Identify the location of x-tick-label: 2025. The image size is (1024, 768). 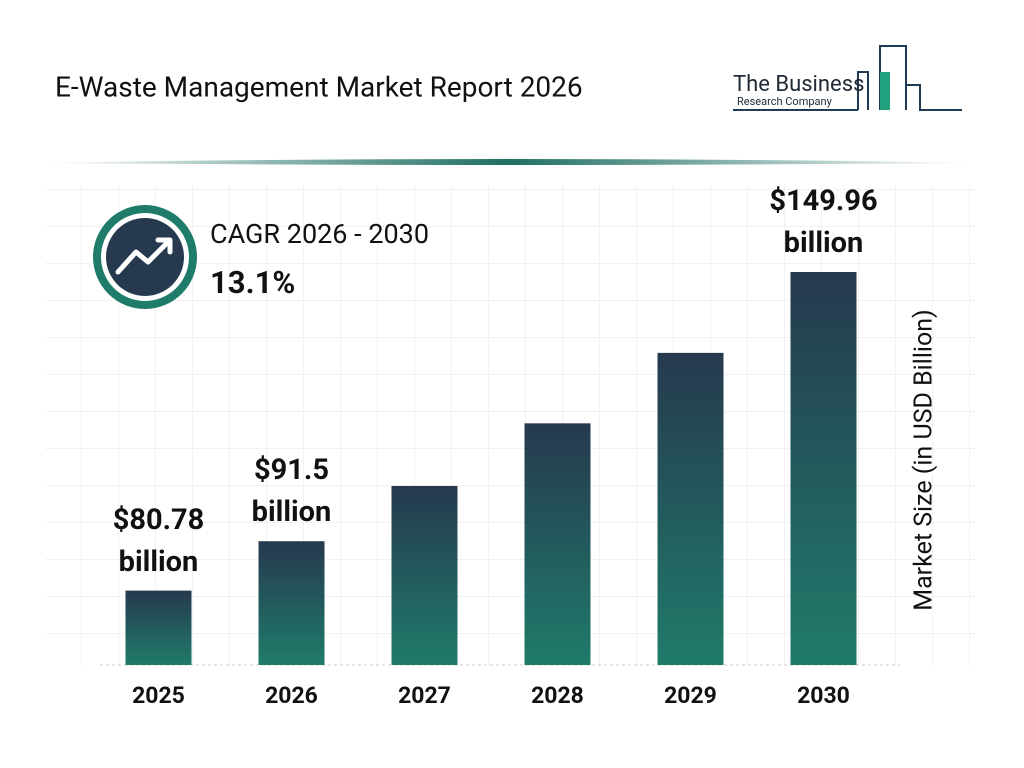
(158, 695).